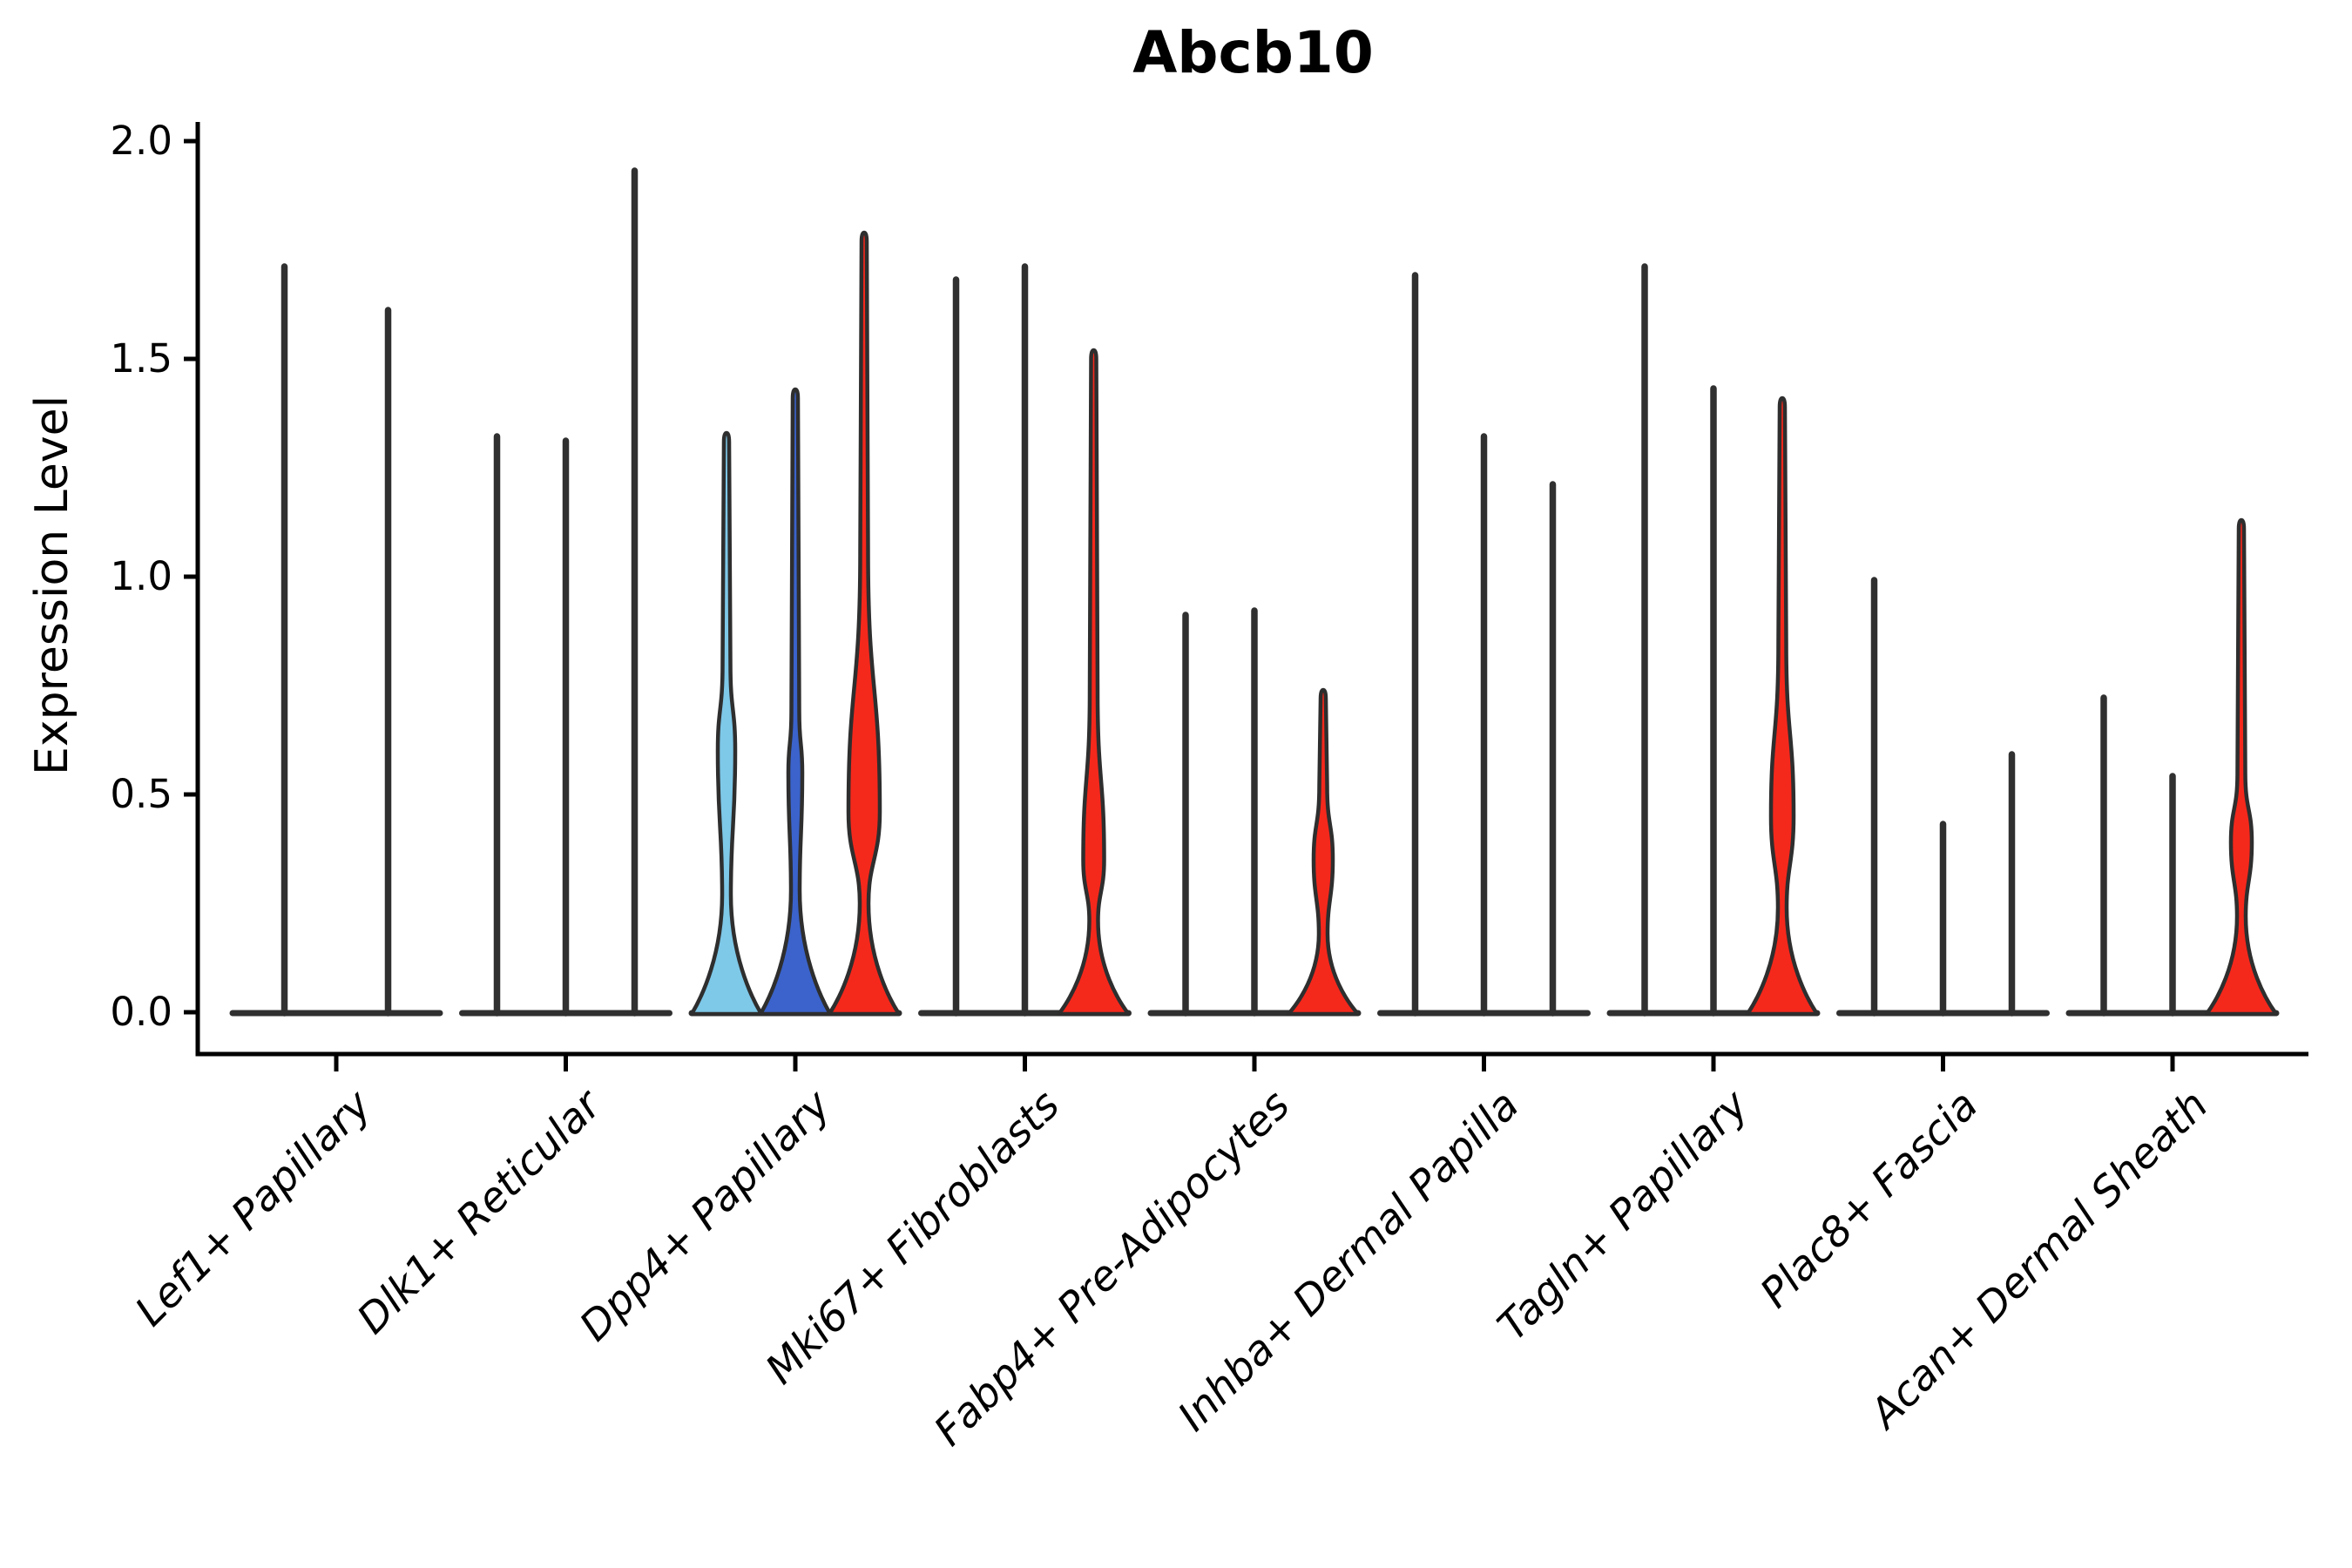 Image resolution: width=2352 pixels, height=1568 pixels. Describe the element at coordinates (141, 358) in the screenshot. I see `y-tick-label: 1.5` at that location.